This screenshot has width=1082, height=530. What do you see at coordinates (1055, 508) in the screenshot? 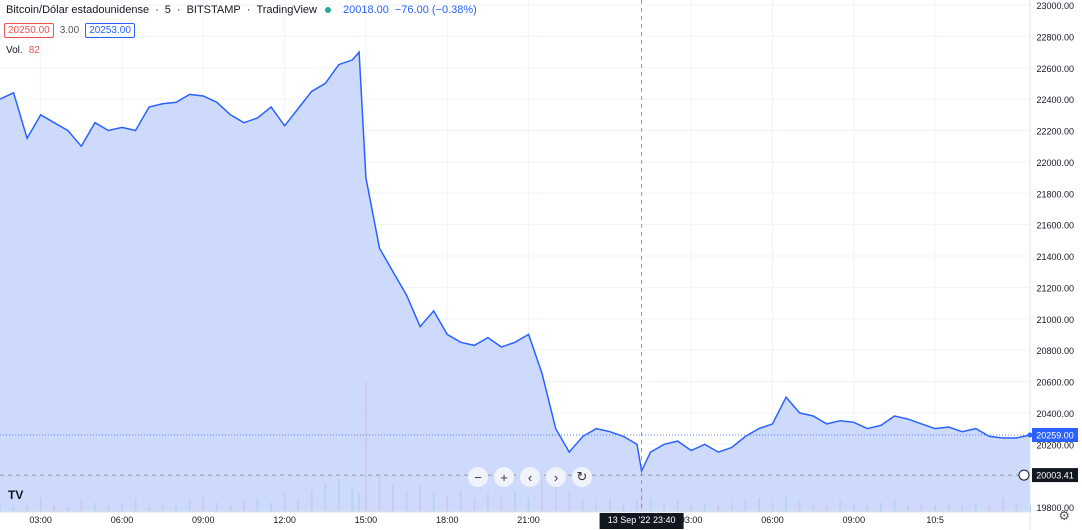
I see `y-tick-label: 19800.00` at bounding box center [1055, 508].